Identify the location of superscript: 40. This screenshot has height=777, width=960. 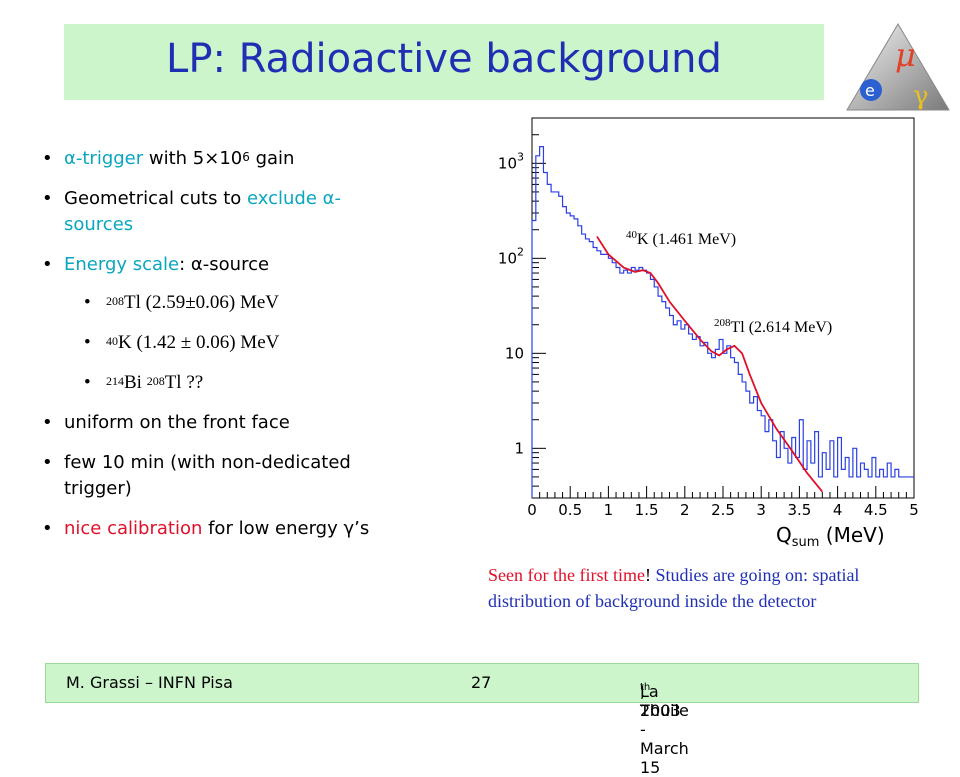
(112, 341).